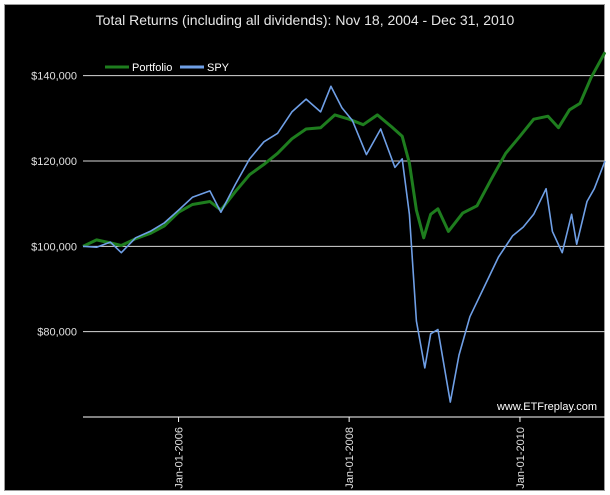  Describe the element at coordinates (521, 458) in the screenshot. I see `x-tick-label-2010-01-01: Jan-01-2010` at that location.